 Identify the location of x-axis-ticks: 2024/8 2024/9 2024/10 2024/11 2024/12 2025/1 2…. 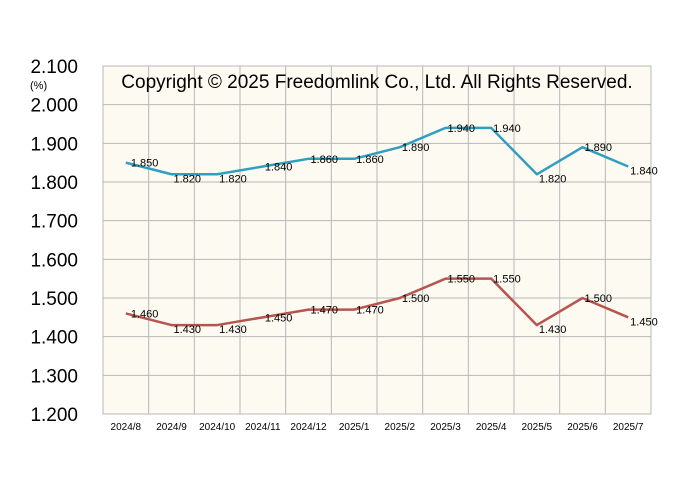
(377, 427).